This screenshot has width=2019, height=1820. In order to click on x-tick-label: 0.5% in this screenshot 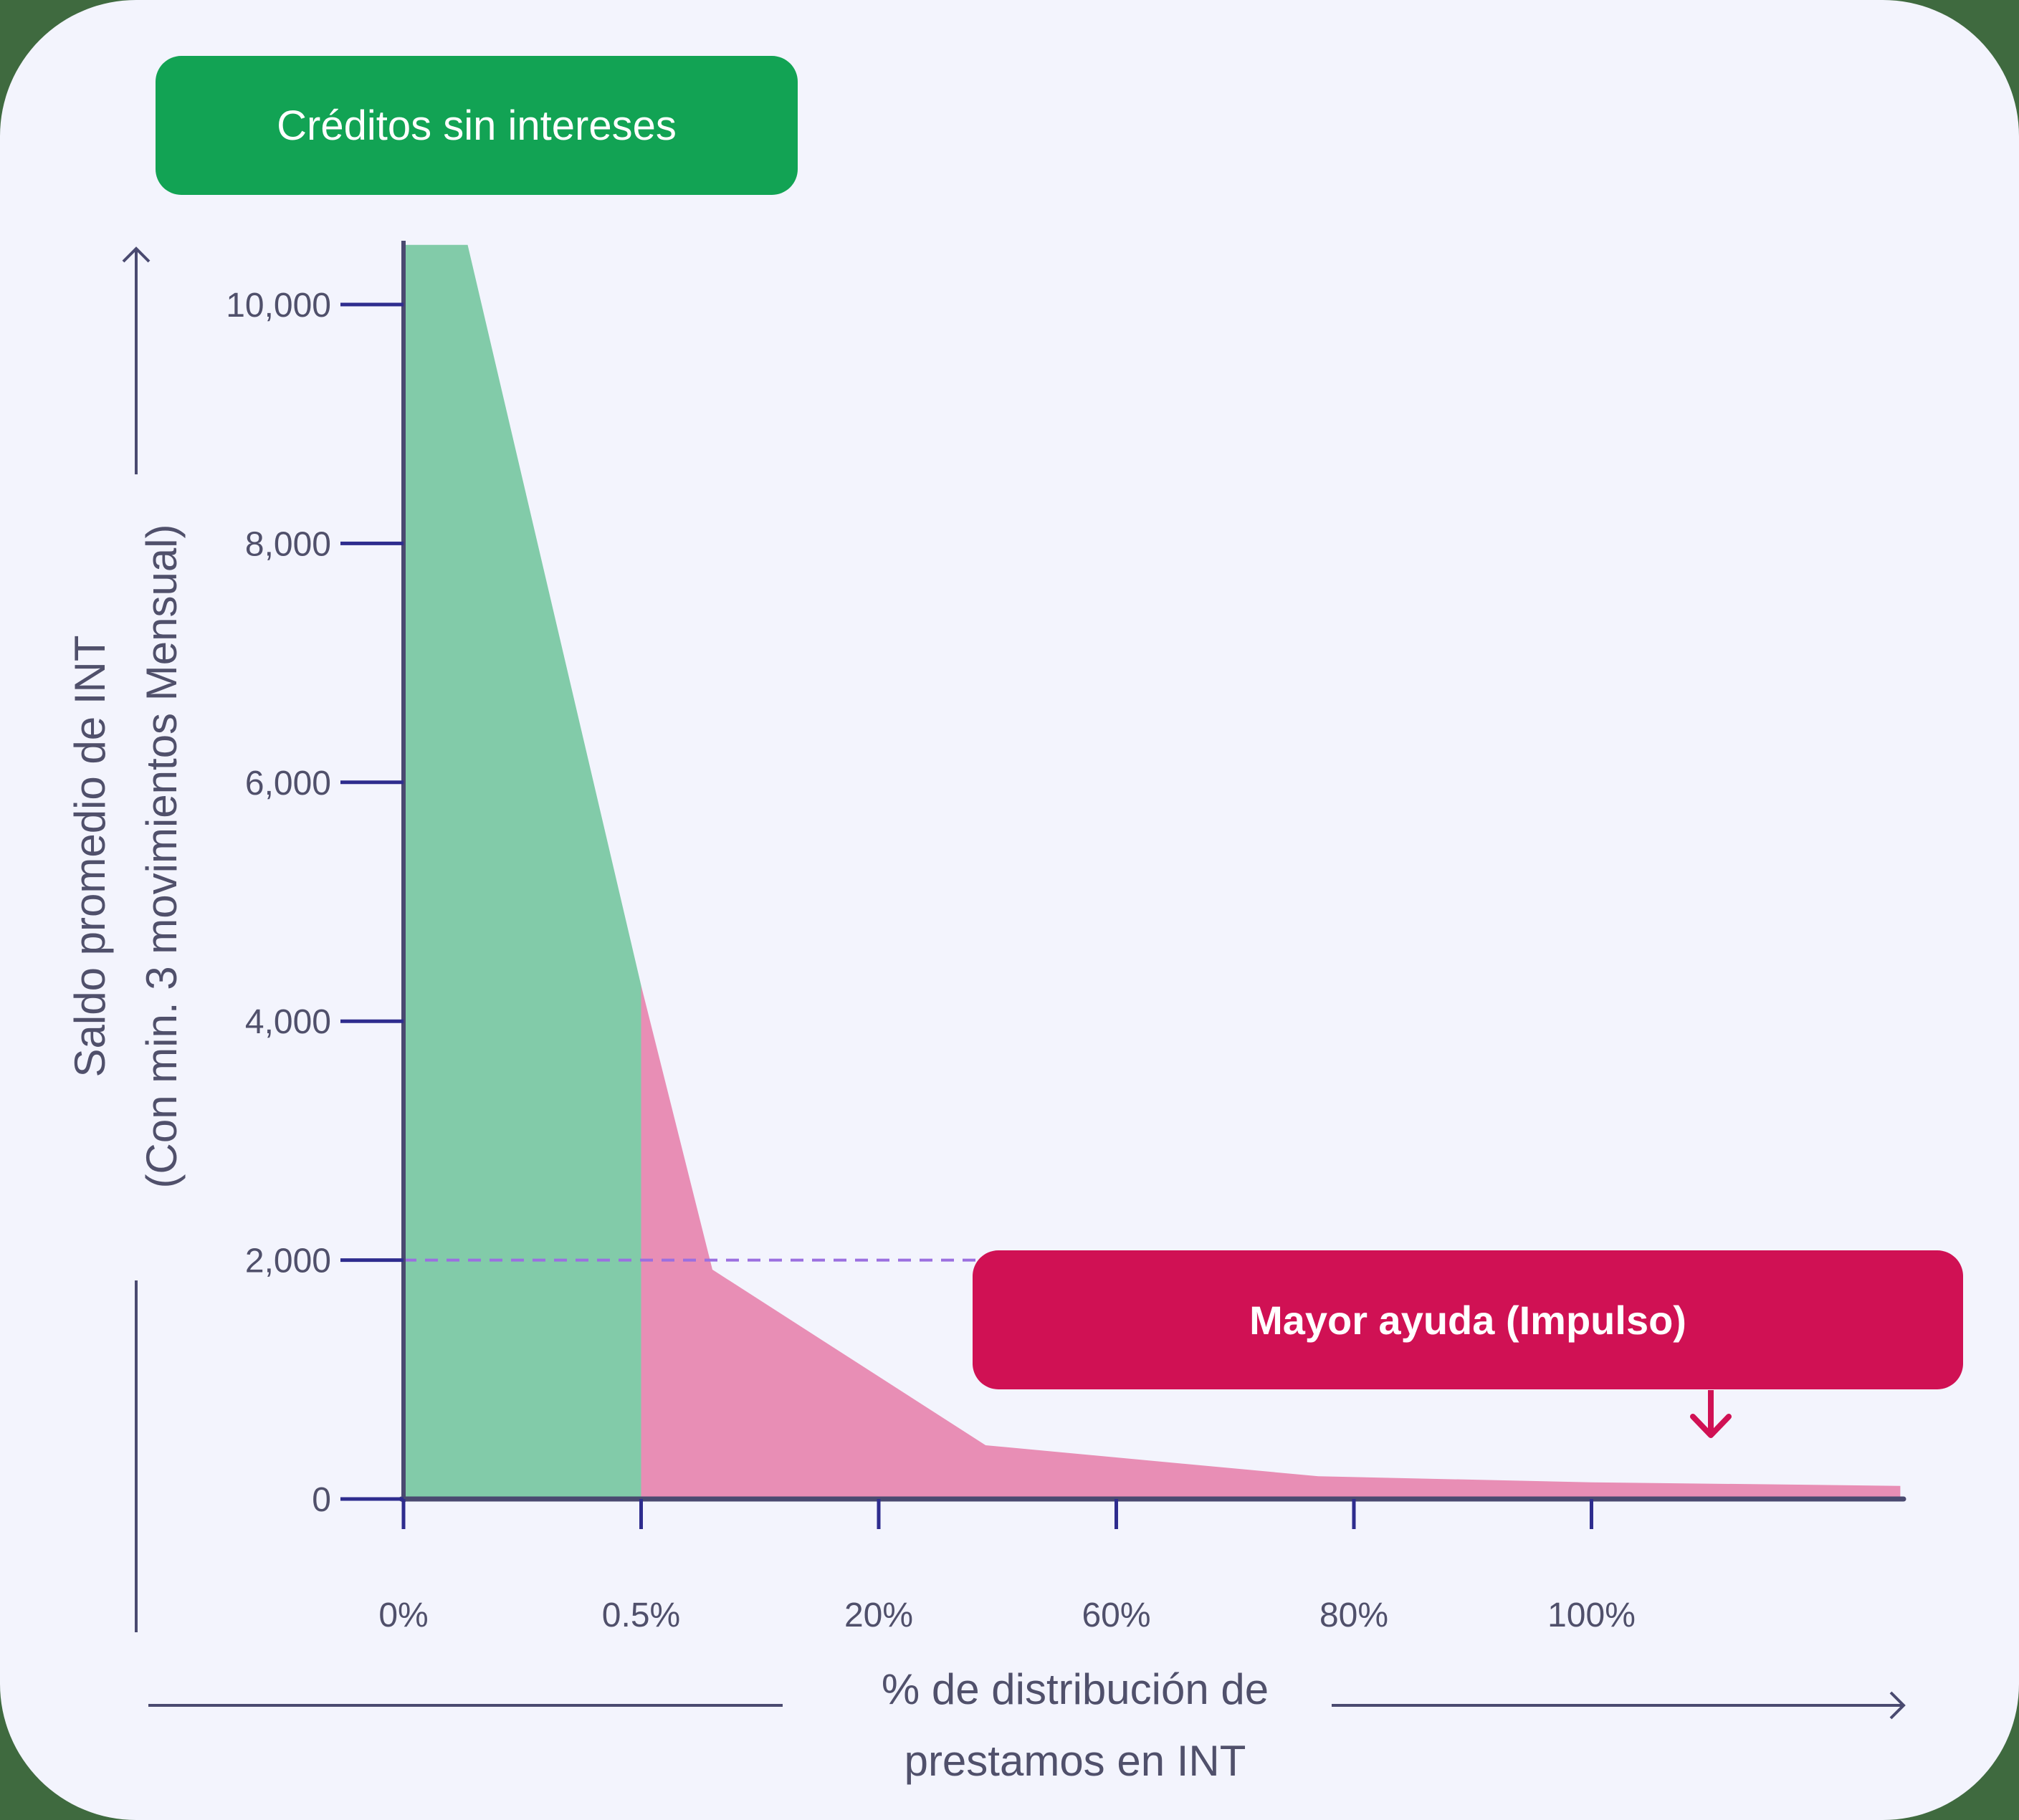, I will do `click(641, 1615)`.